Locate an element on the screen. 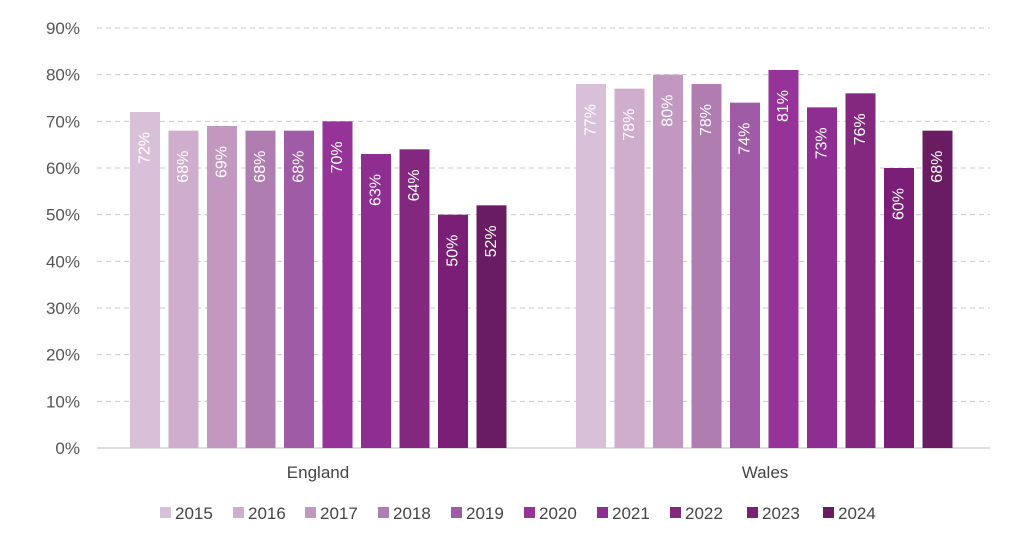 This screenshot has width=1024, height=548. y-tick-label: 10% is located at coordinates (63, 401).